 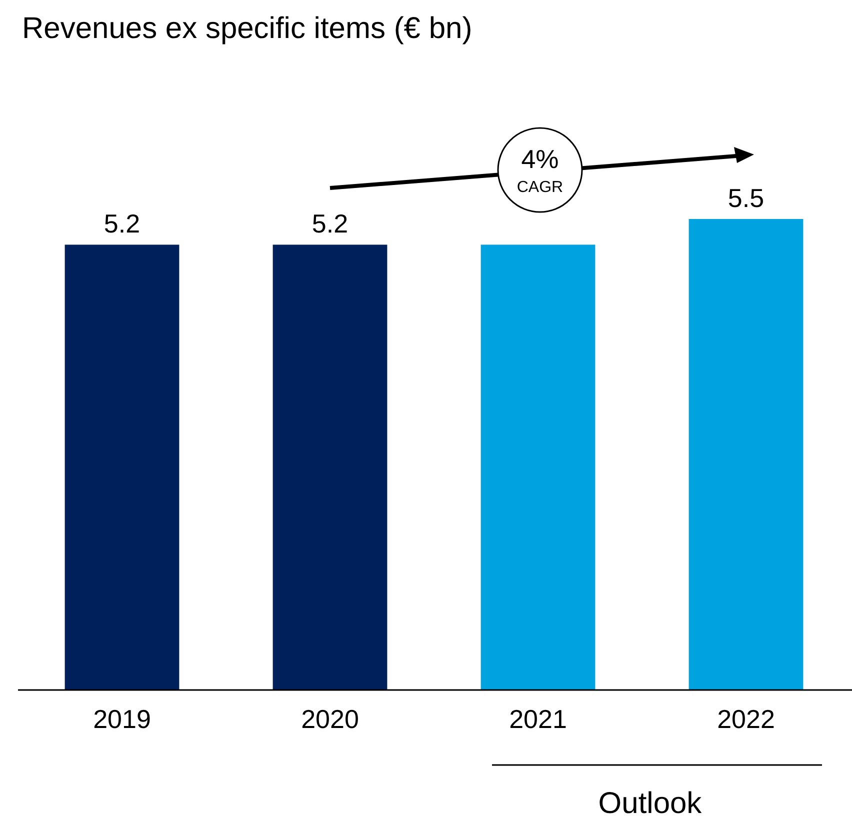 I want to click on data-label: 5.5, so click(x=746, y=198).